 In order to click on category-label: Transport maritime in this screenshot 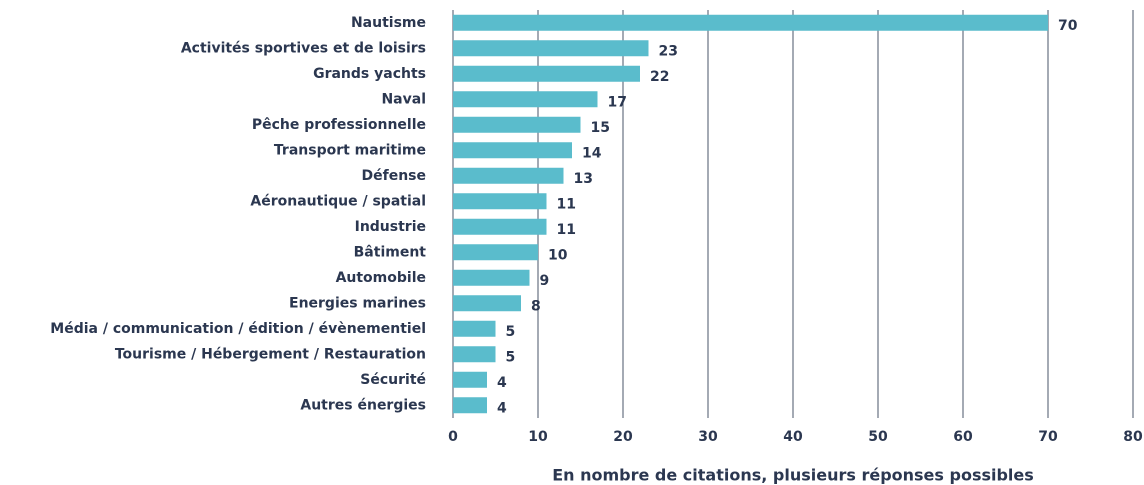, I will do `click(350, 150)`.